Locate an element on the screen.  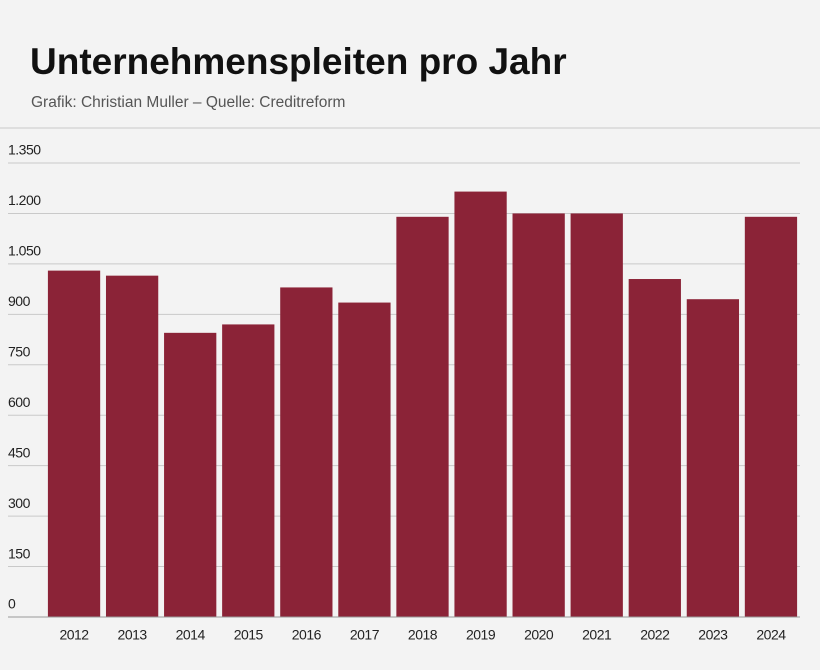
y-tick-label: 1.050 is located at coordinates (24, 251).